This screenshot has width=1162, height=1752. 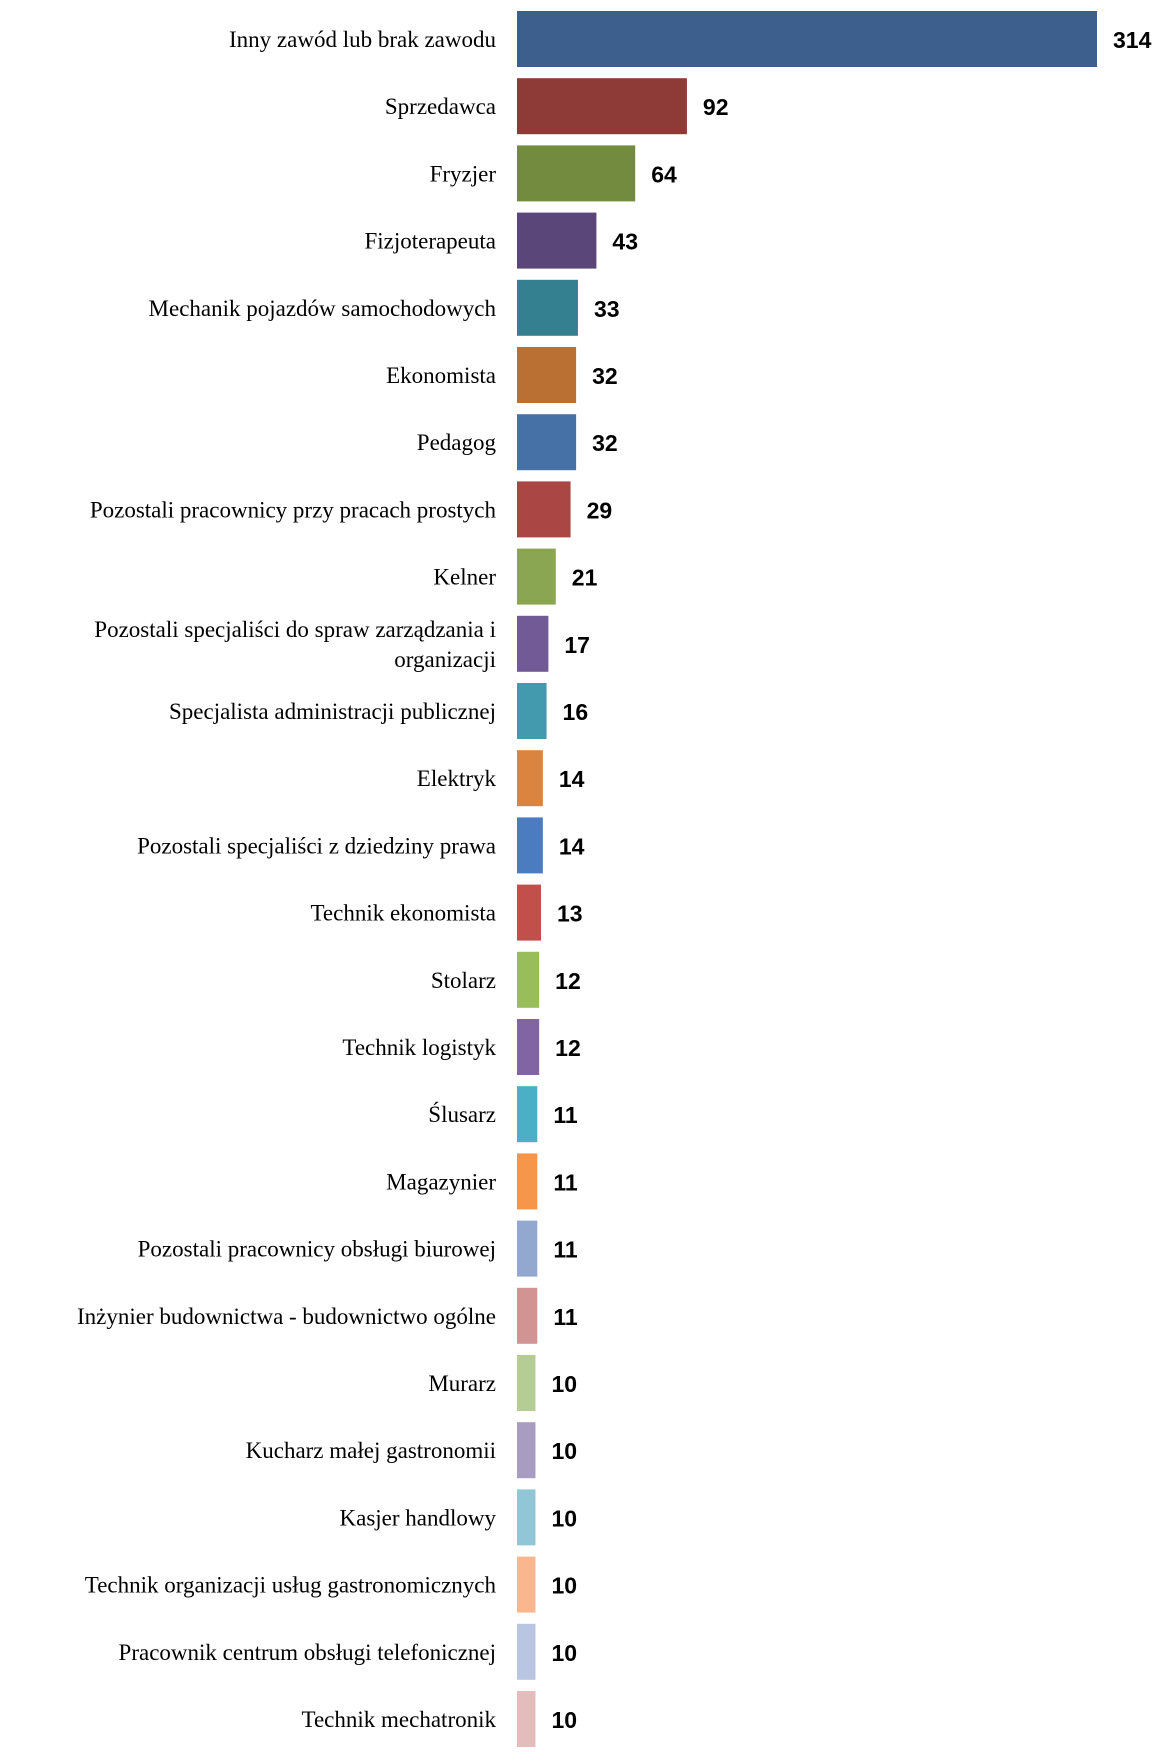 I want to click on category-label: Kelner, so click(x=464, y=577).